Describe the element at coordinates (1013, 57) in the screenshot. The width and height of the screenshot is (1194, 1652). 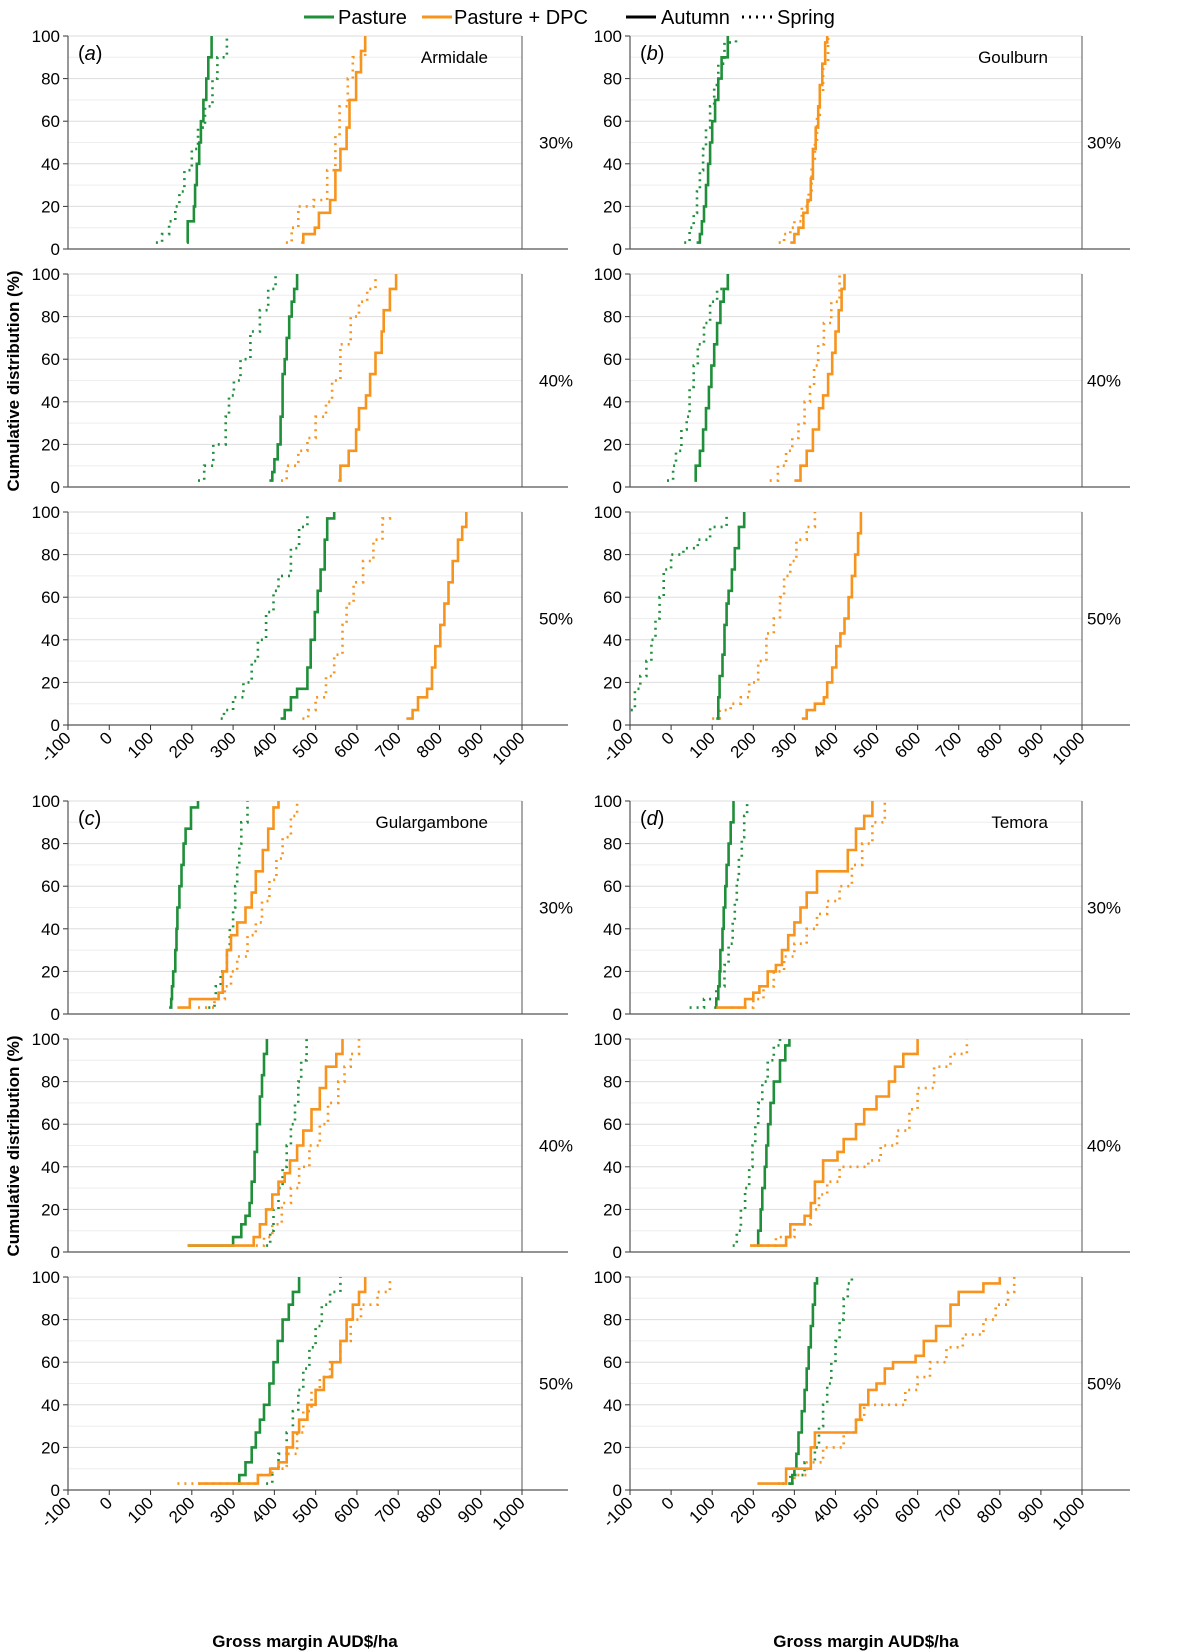
I see `site-name: Goulburn` at that location.